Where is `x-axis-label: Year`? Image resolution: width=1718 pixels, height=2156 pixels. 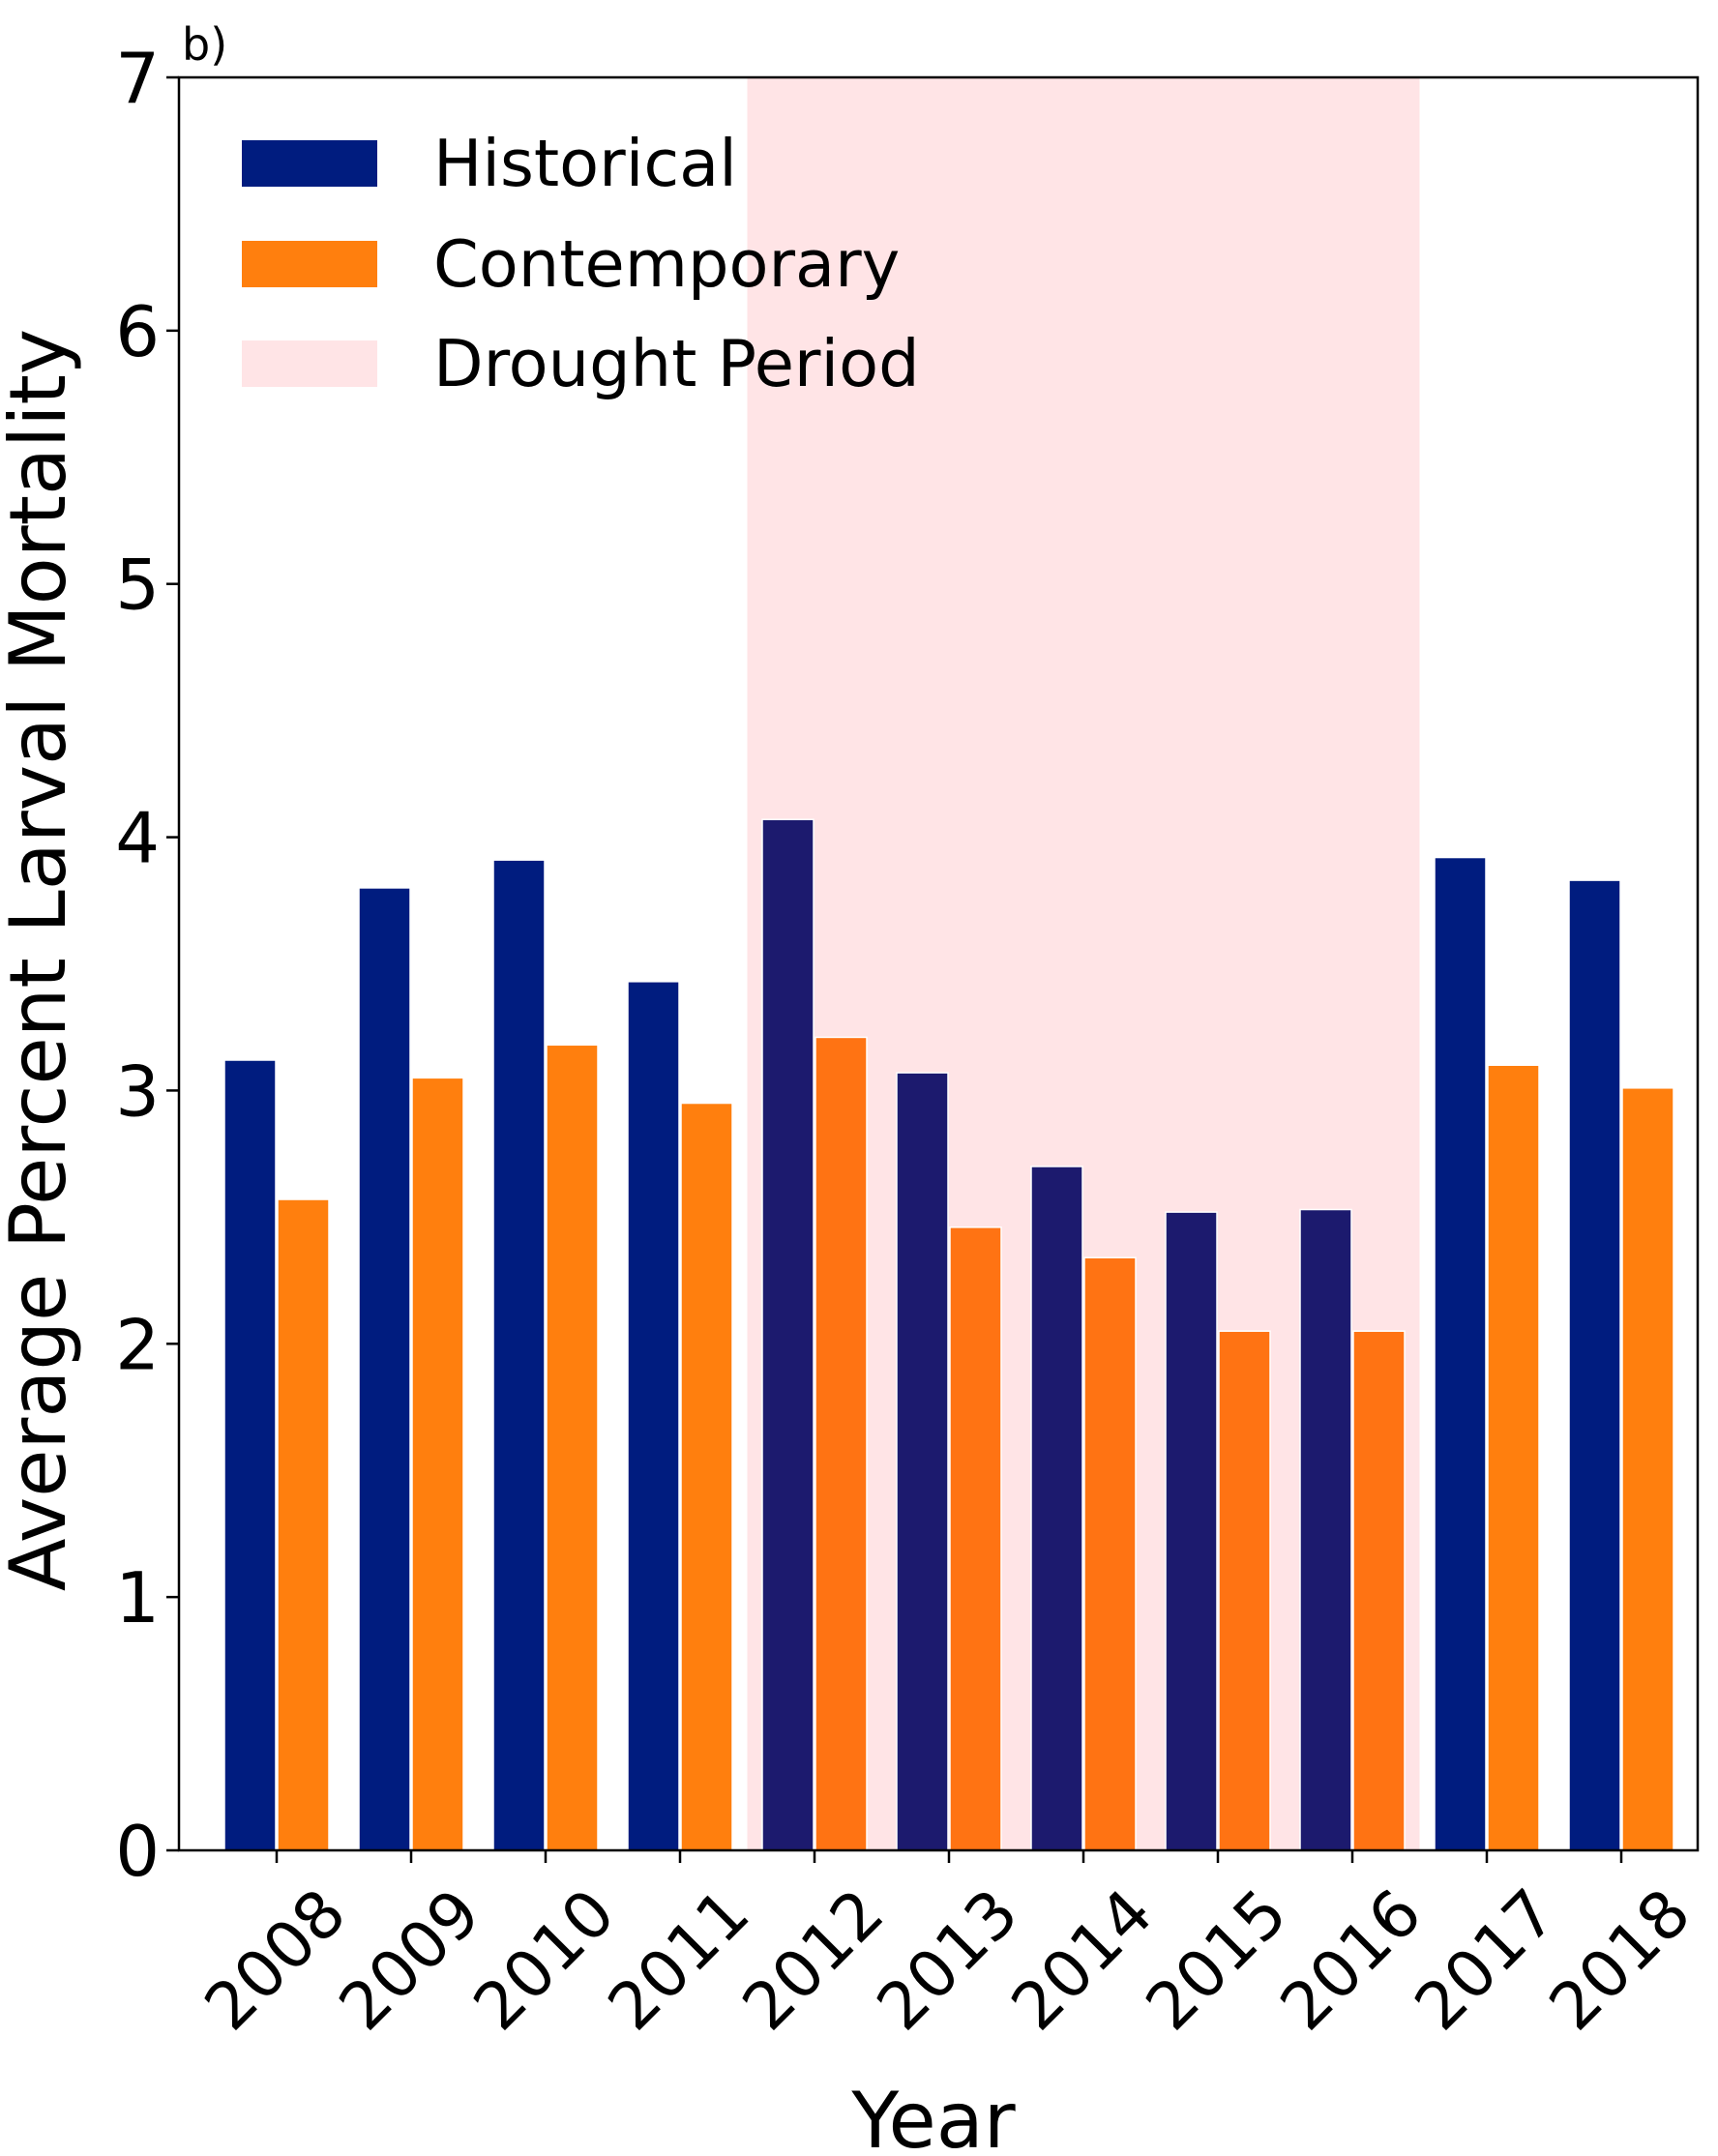 x-axis-label: Year is located at coordinates (932, 2116).